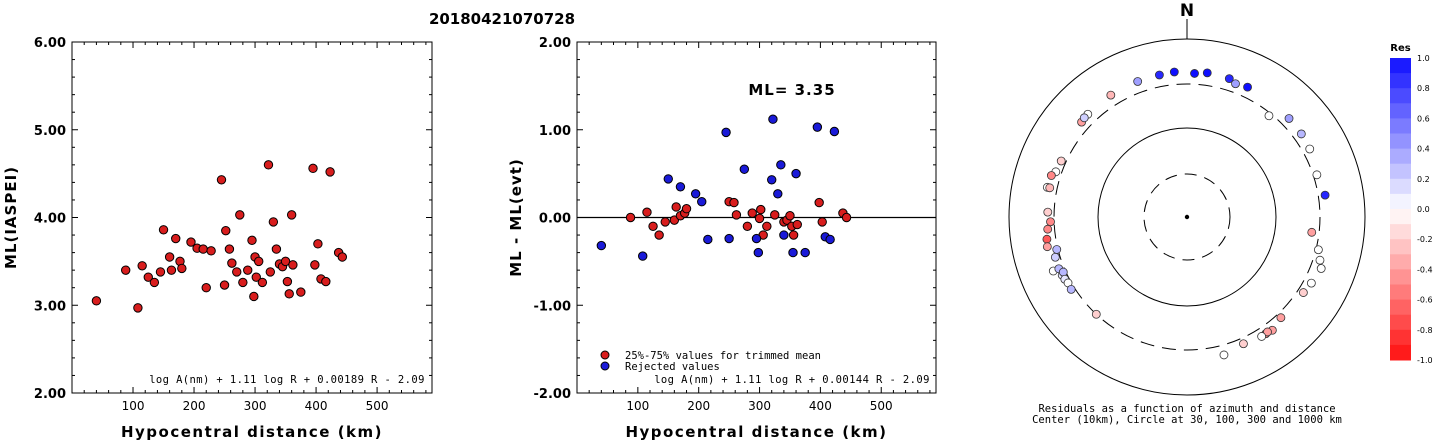 Image resolution: width=1437 pixels, height=441 pixels. What do you see at coordinates (723, 356) in the screenshot?
I see `legend-label: 25%-75% values for trimmed mean` at bounding box center [723, 356].